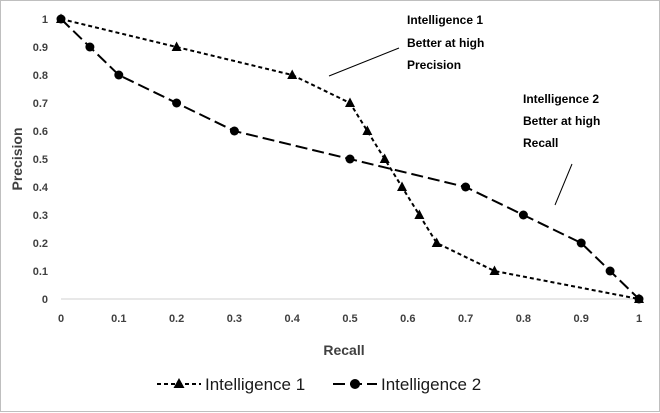 This screenshot has width=660, height=413. What do you see at coordinates (179, 383) in the screenshot?
I see `legend-1-triangle-marker` at bounding box center [179, 383].